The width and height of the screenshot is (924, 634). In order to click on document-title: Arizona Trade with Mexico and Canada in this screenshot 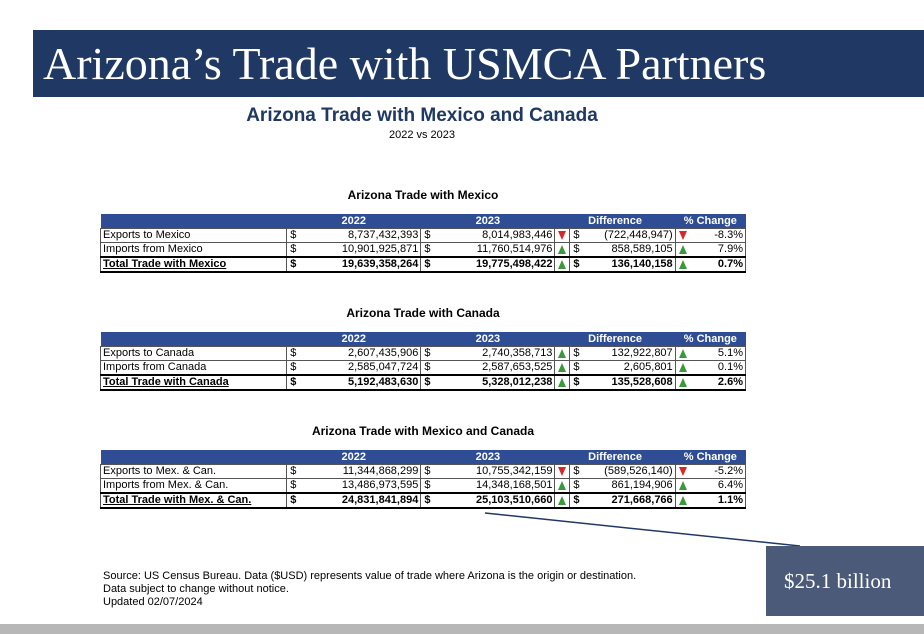, I will do `click(422, 115)`.